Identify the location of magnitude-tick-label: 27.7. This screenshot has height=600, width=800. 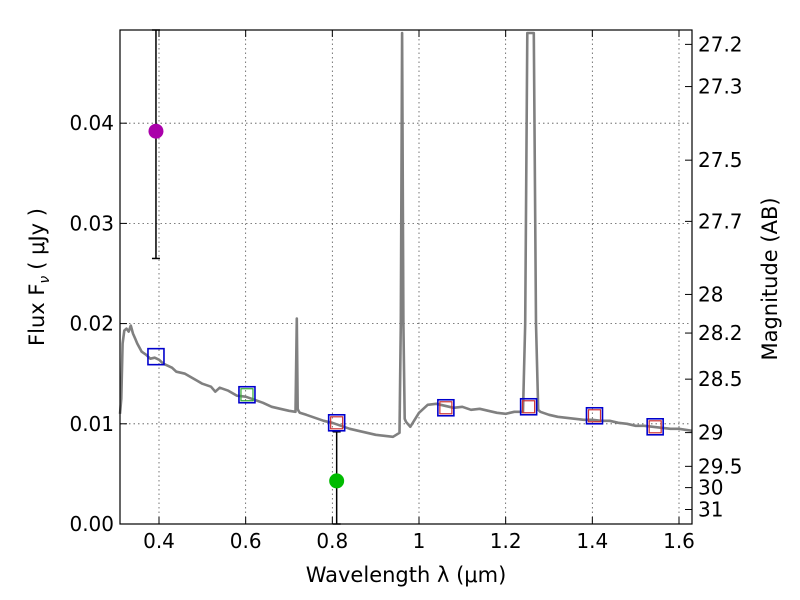
(720, 221).